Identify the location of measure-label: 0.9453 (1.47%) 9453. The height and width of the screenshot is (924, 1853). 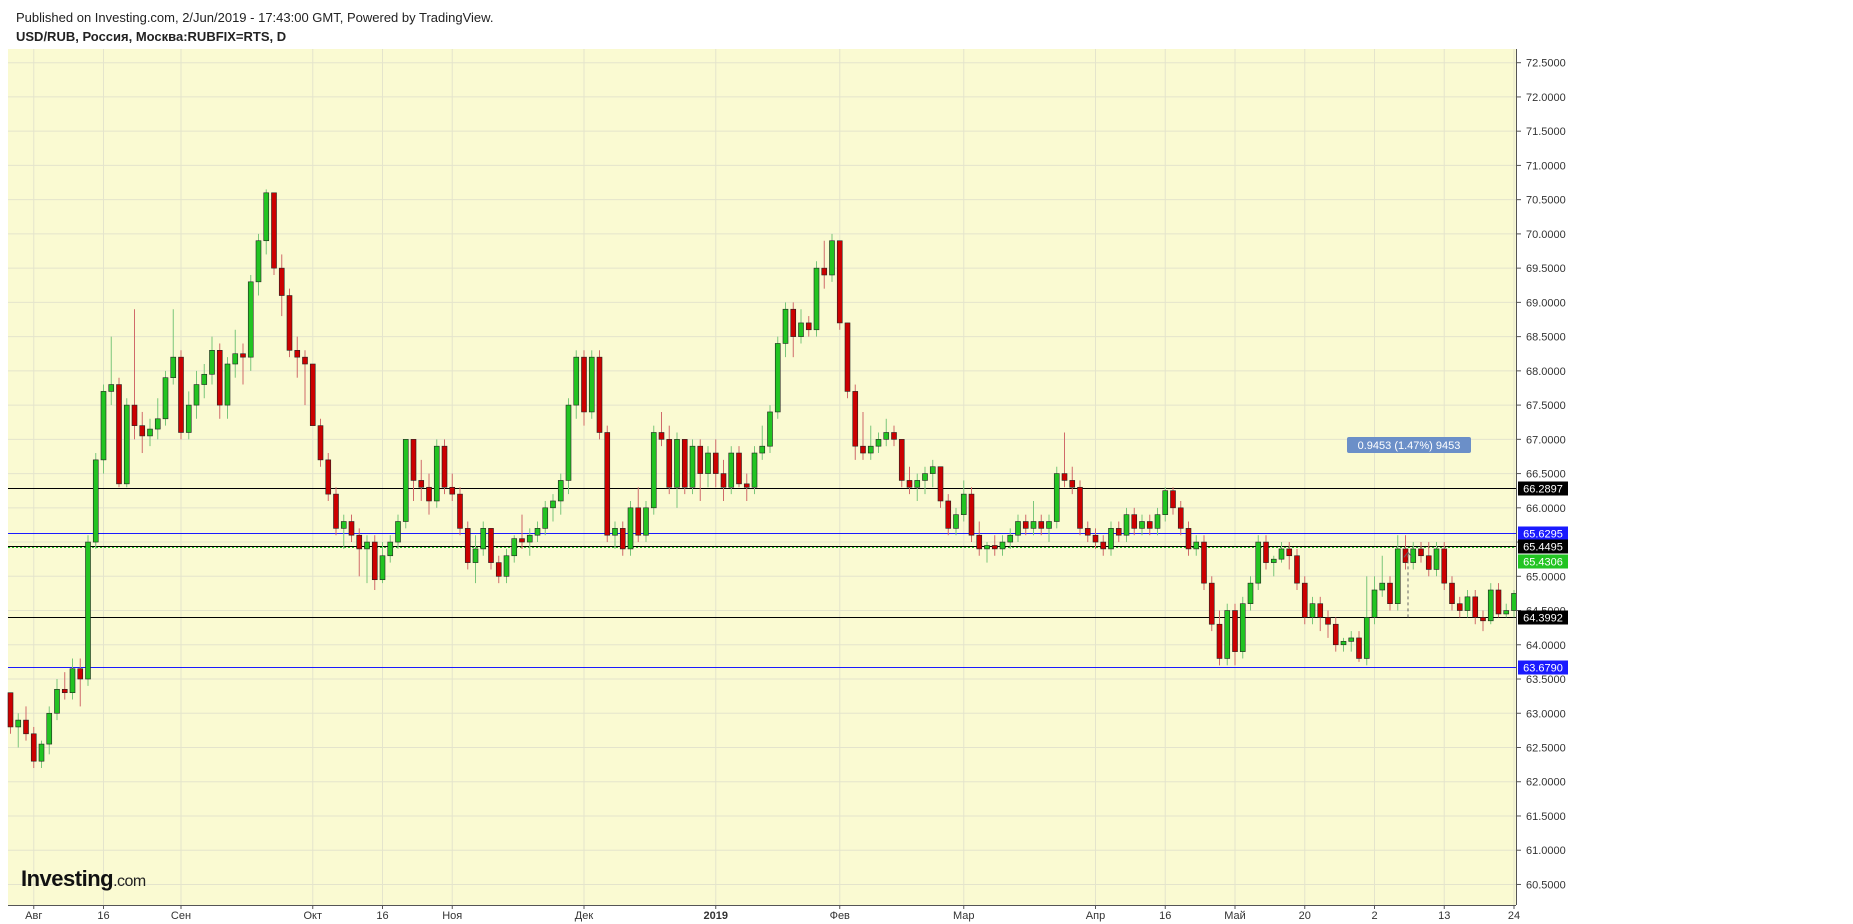
(1409, 446).